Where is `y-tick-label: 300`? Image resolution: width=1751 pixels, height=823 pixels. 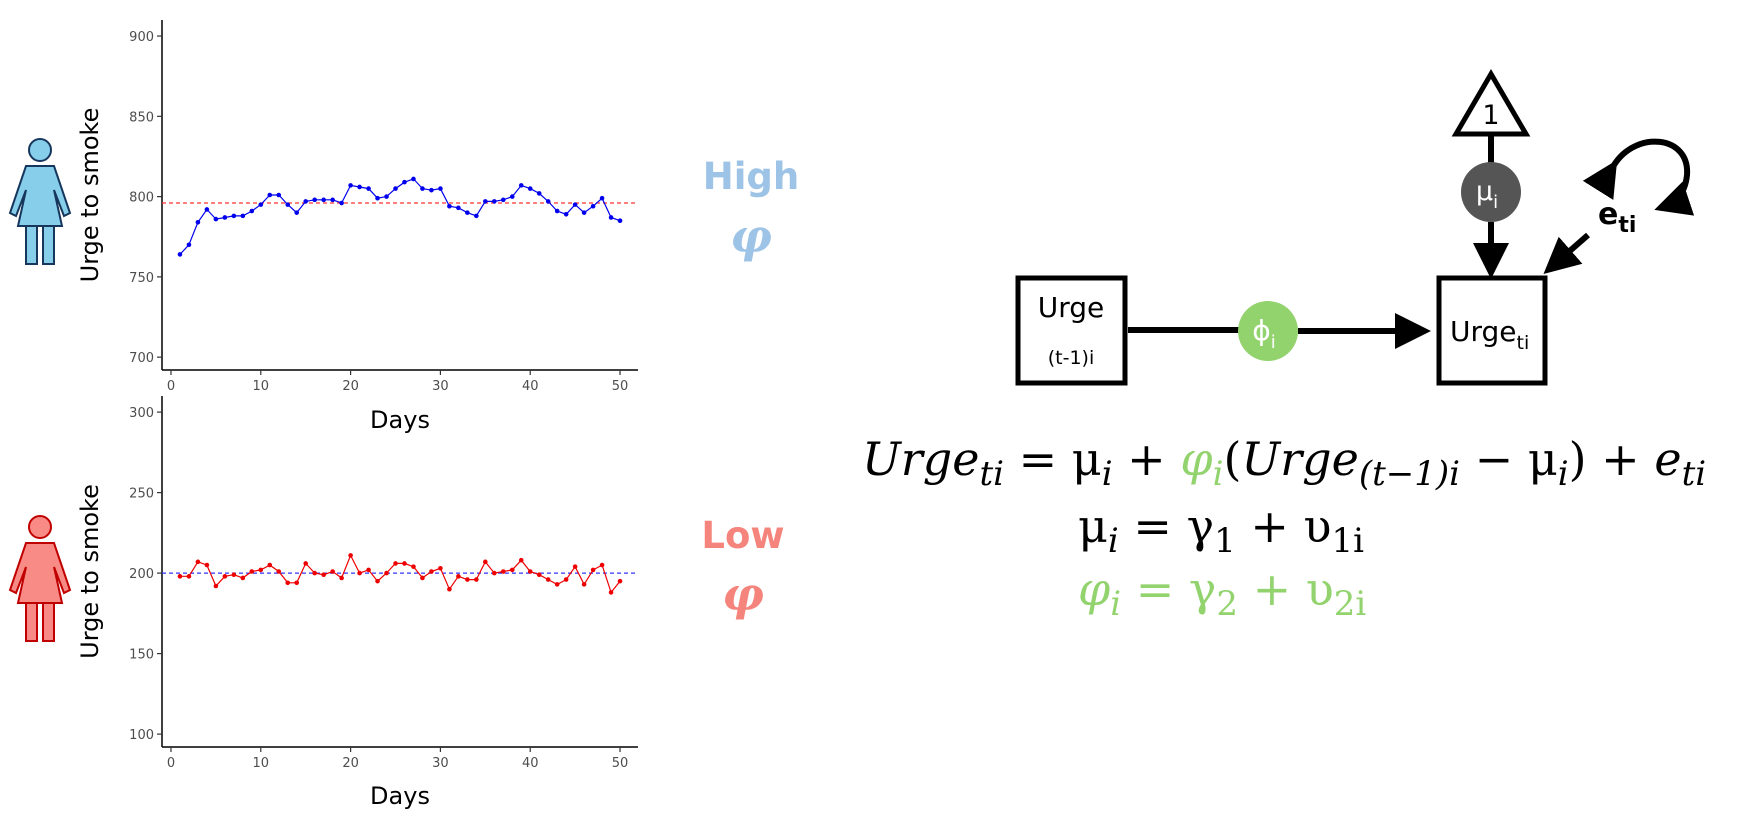
y-tick-label: 300 is located at coordinates (141, 413).